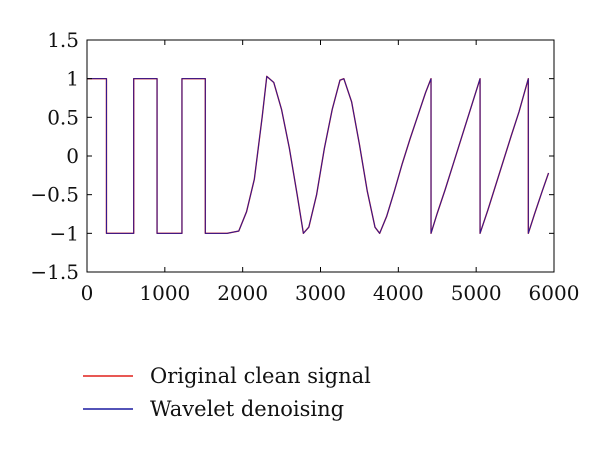  I want to click on y-tick-label-0: 1.5, so click(63, 40).